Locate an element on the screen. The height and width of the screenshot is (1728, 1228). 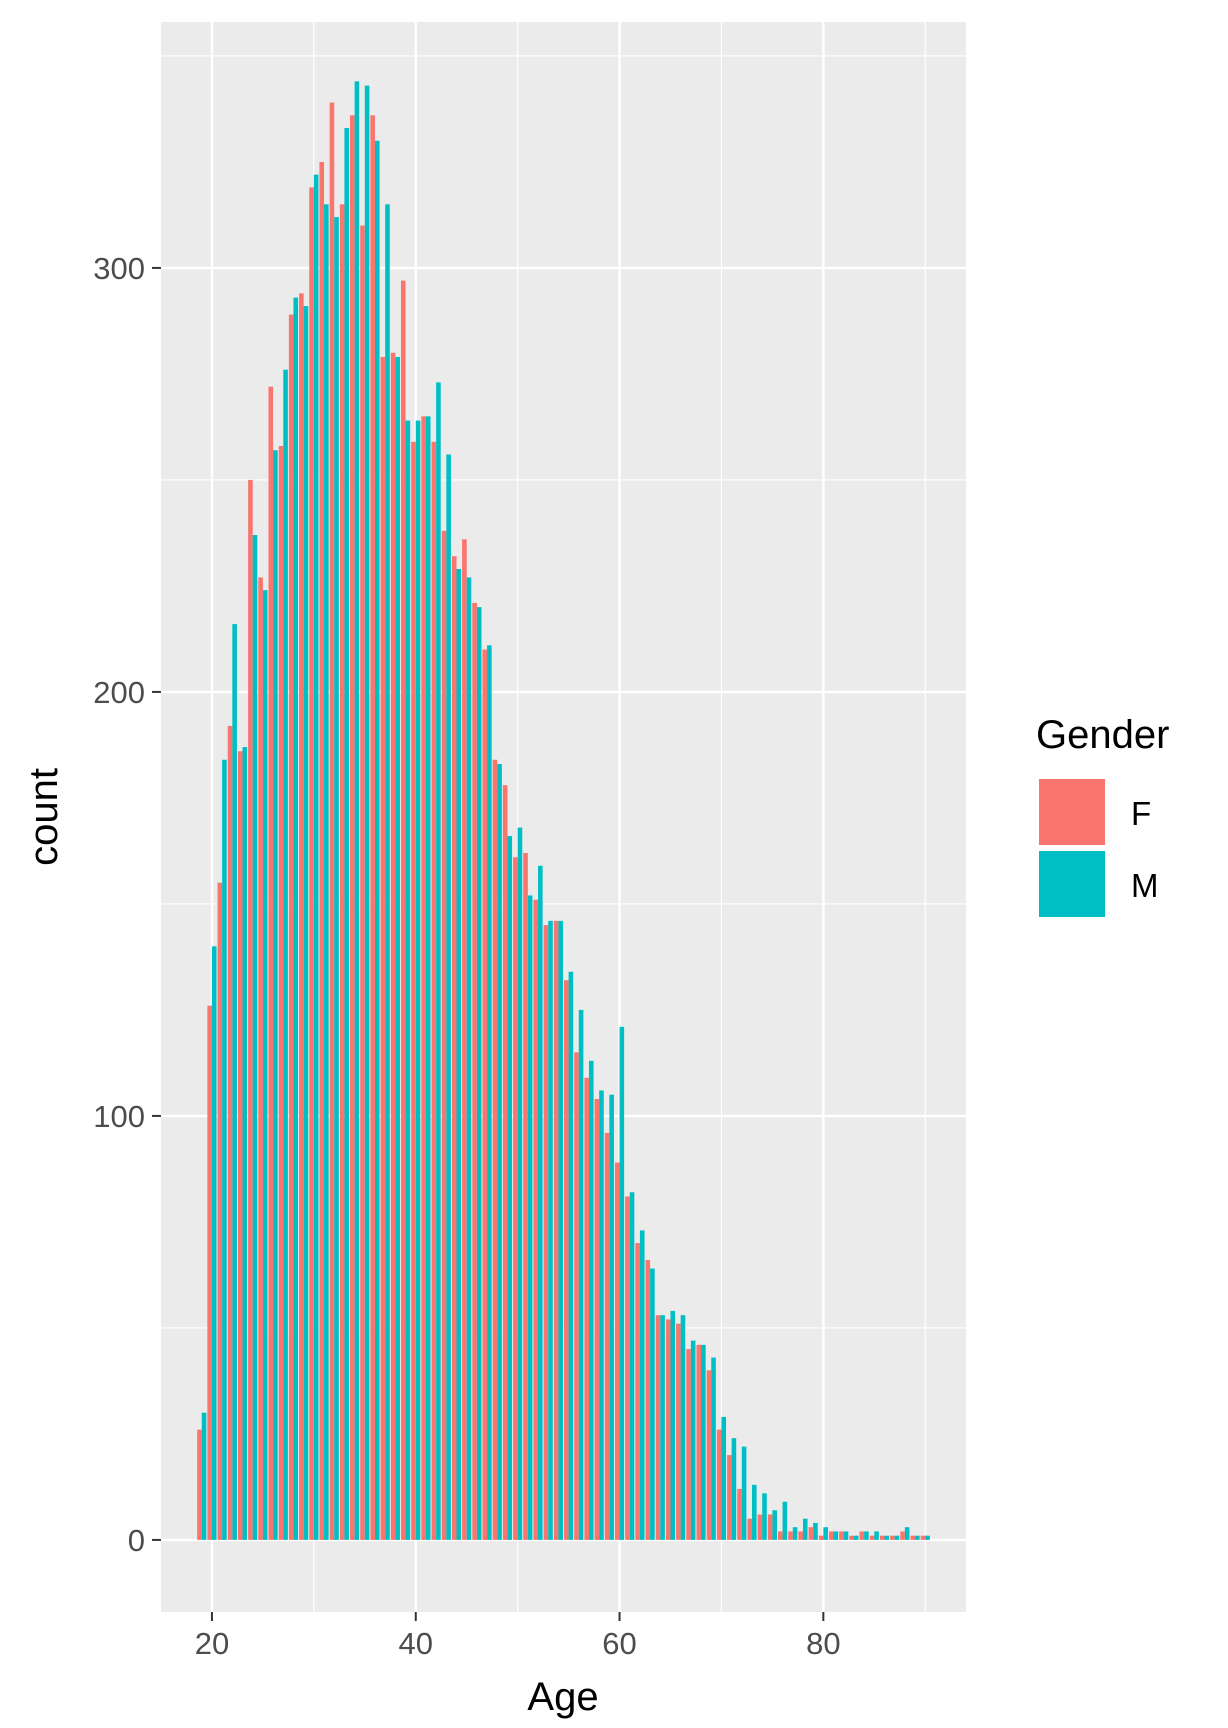
x-tick-label-40: 40 is located at coordinates (416, 1643).